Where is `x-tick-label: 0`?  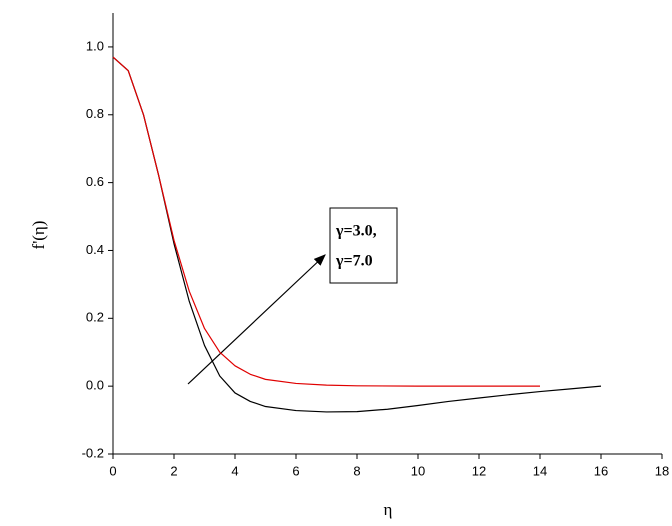 x-tick-label: 0 is located at coordinates (112, 470).